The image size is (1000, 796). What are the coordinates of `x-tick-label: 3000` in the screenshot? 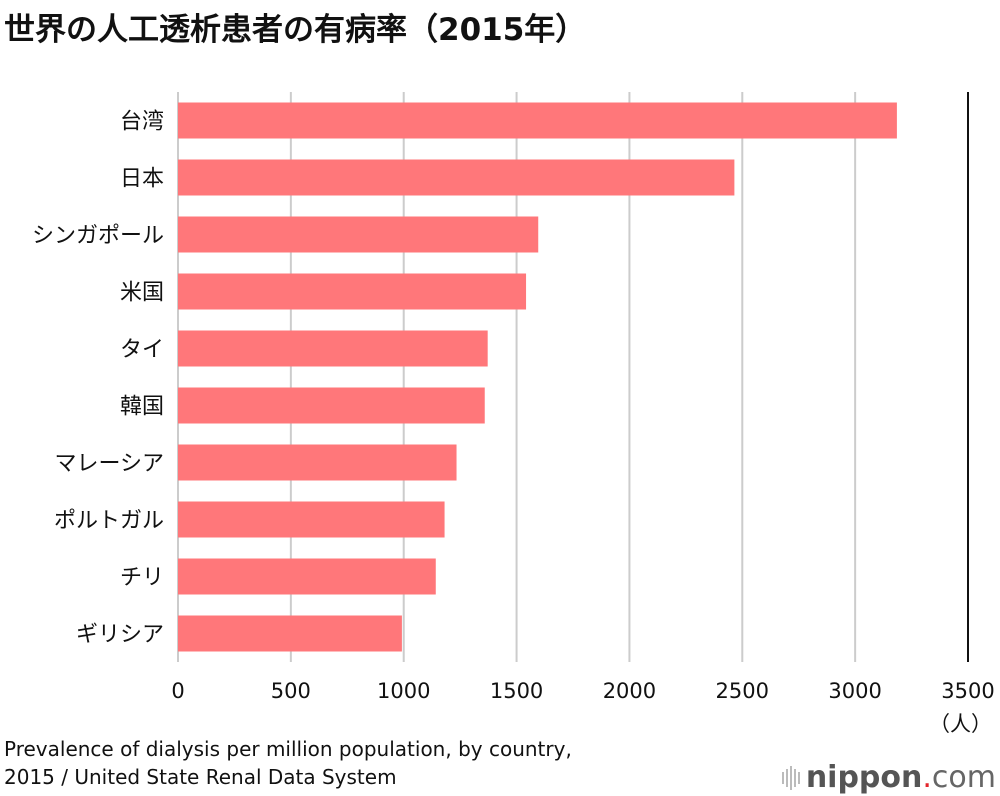 It's located at (854, 691).